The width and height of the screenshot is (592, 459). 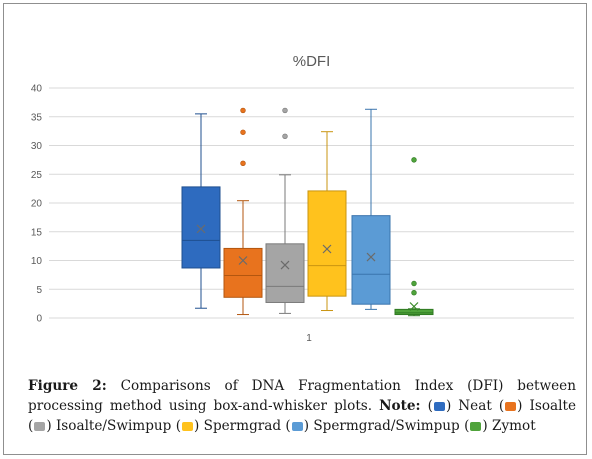 What do you see at coordinates (37, 175) in the screenshot?
I see `y-tick-label: 25` at bounding box center [37, 175].